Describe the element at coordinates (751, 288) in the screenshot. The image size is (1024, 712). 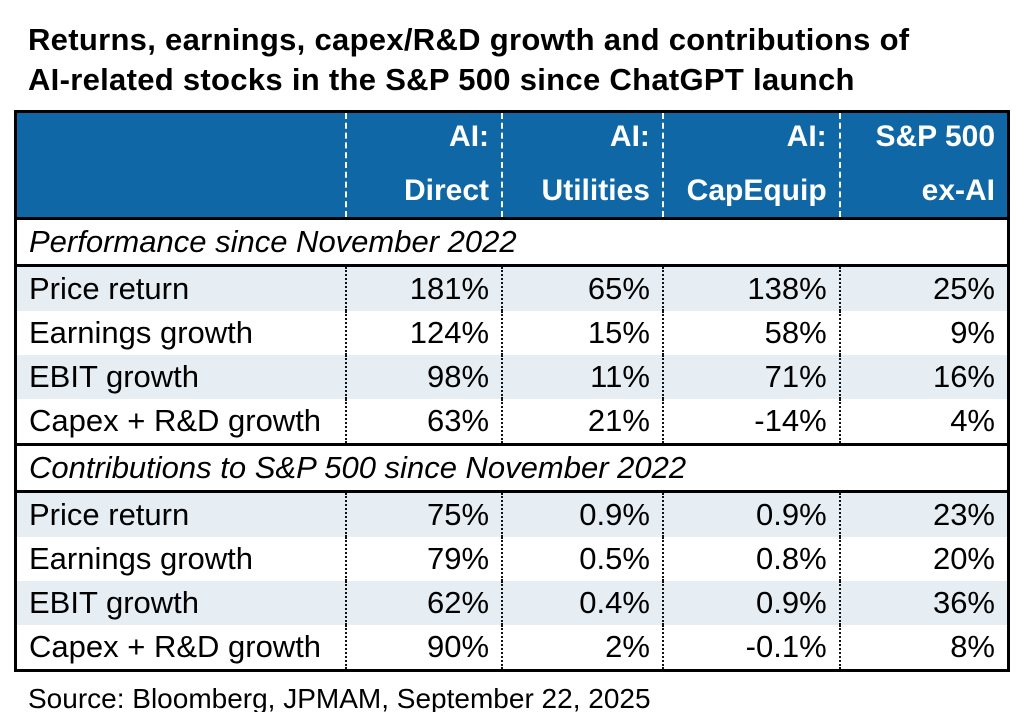
I see `value-cell: 138%` at that location.